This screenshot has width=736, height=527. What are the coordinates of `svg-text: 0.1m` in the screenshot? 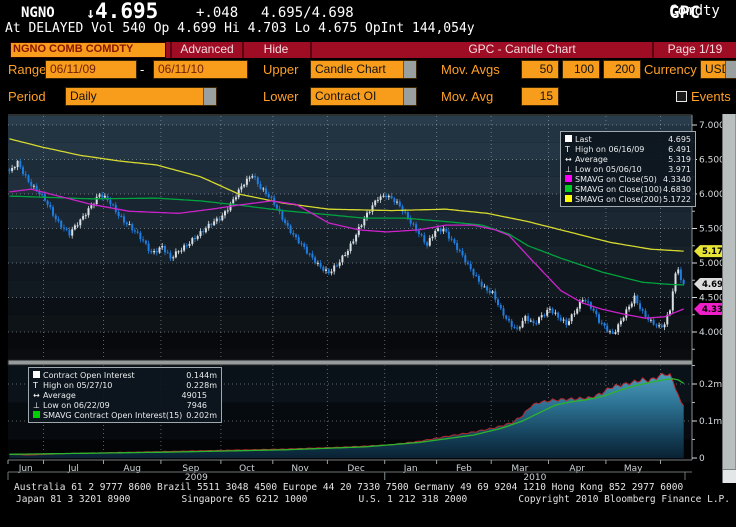 It's located at (710, 422).